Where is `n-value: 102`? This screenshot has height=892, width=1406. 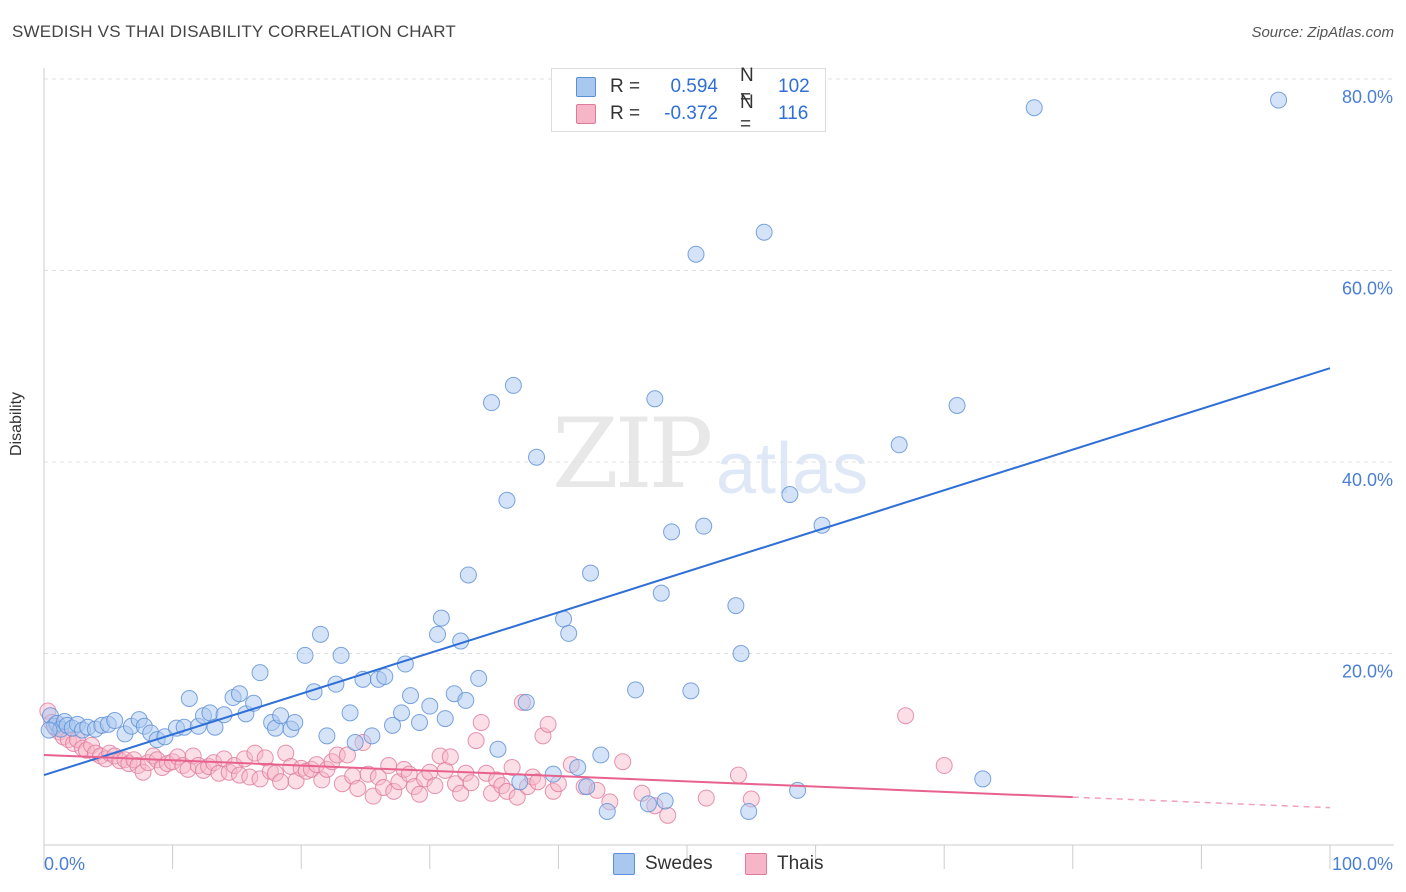 n-value: 102 is located at coordinates (794, 86).